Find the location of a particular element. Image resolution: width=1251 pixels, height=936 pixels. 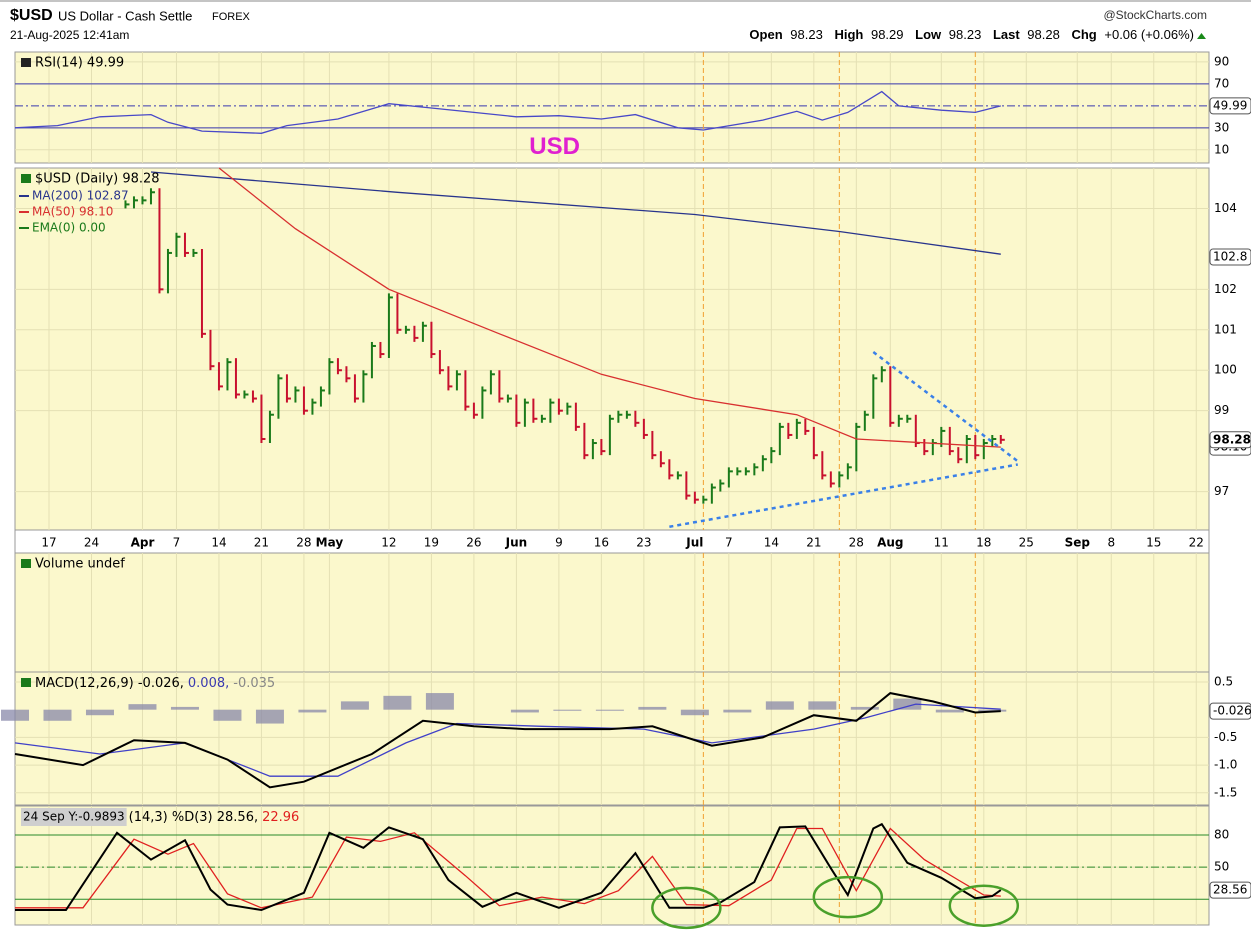

value-box-label: 102.8 is located at coordinates (1230, 256).